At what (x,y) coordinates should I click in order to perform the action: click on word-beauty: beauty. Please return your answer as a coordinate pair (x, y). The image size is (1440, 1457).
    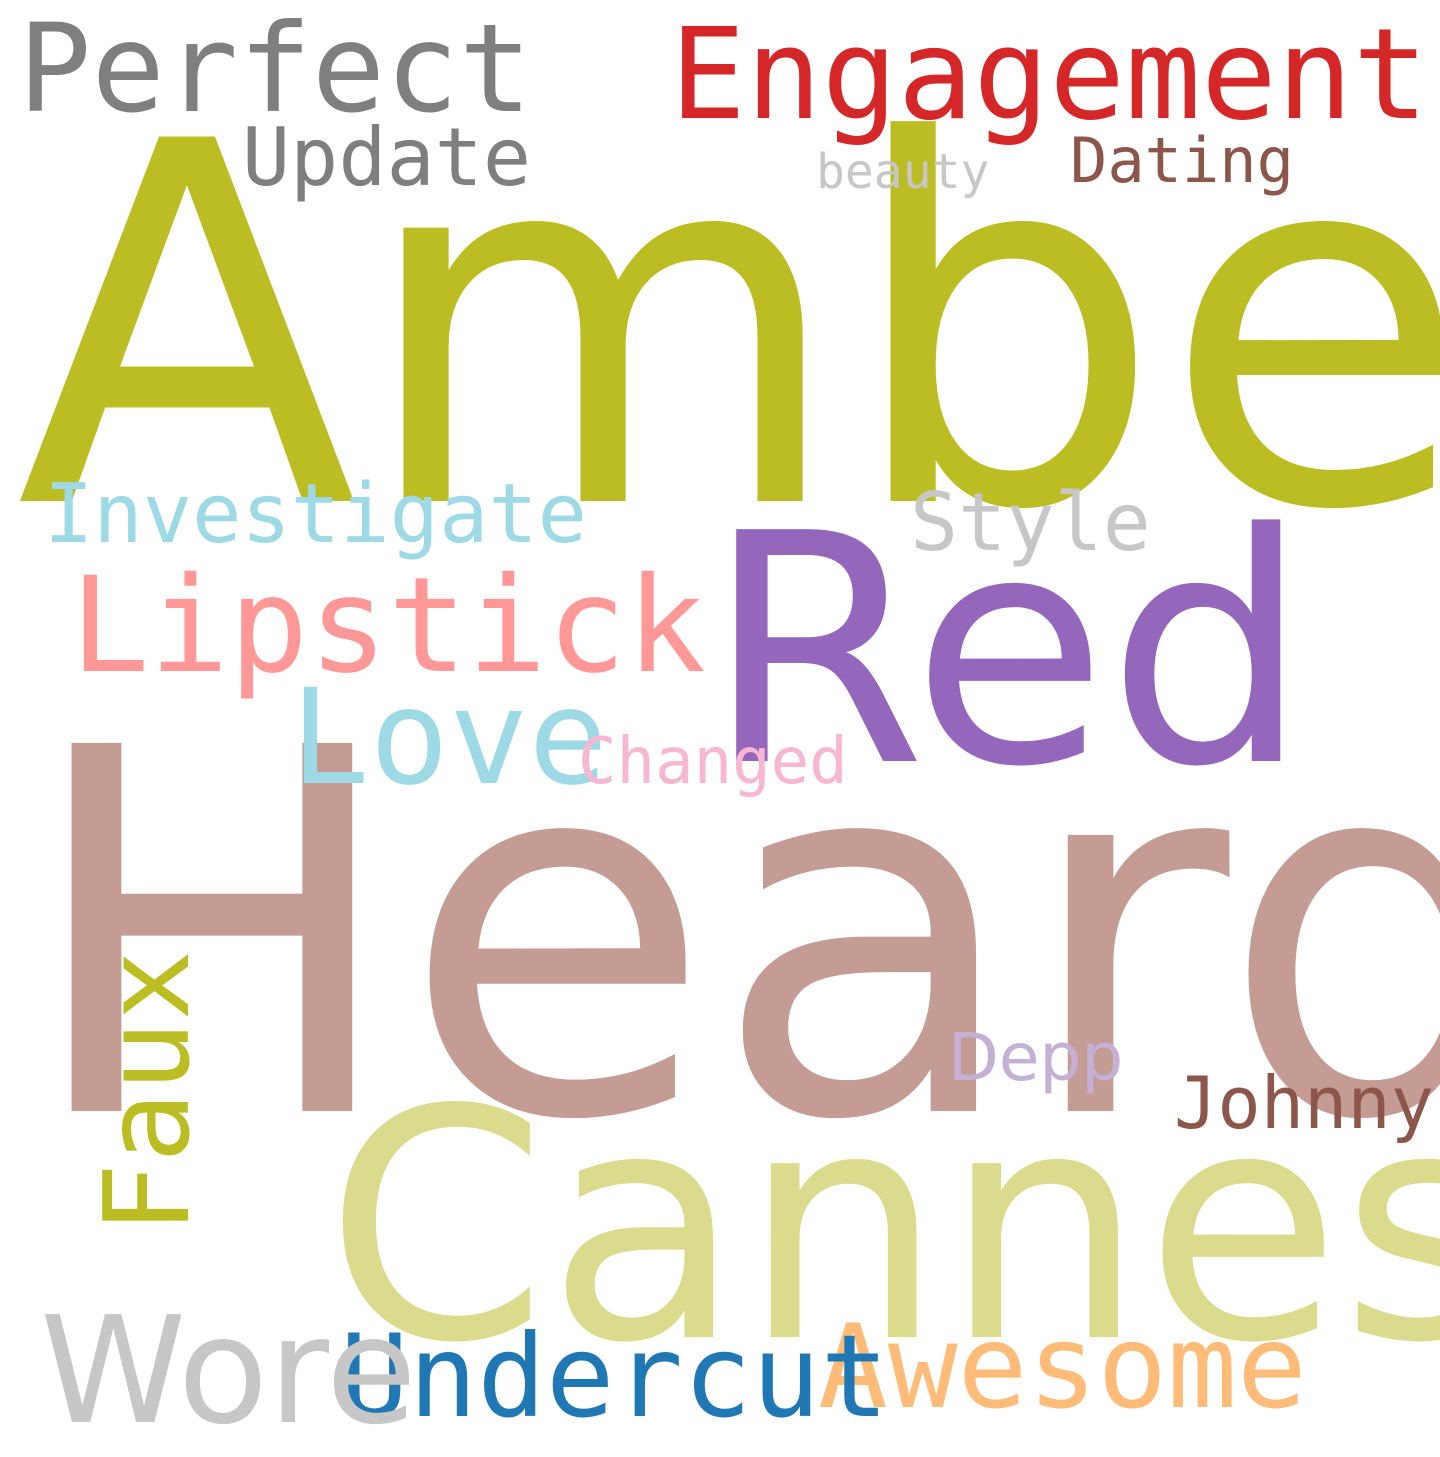
    Looking at the image, I should click on (903, 172).